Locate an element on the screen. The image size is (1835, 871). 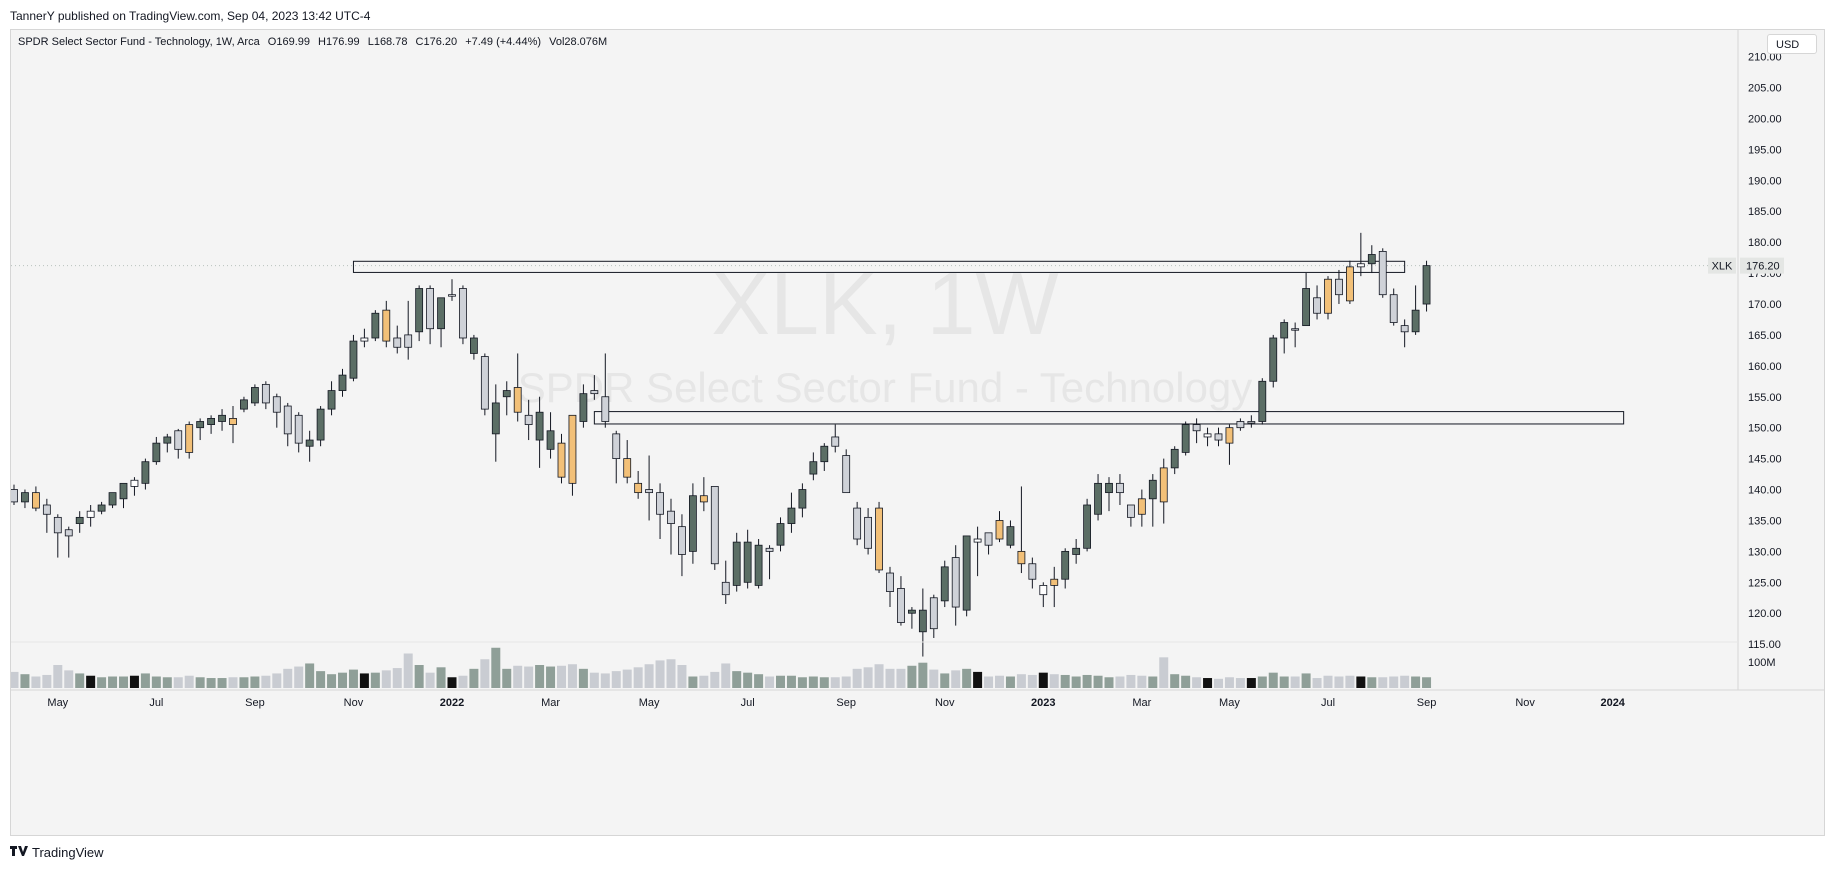
price-tick-label: 140.00 is located at coordinates (1765, 491).